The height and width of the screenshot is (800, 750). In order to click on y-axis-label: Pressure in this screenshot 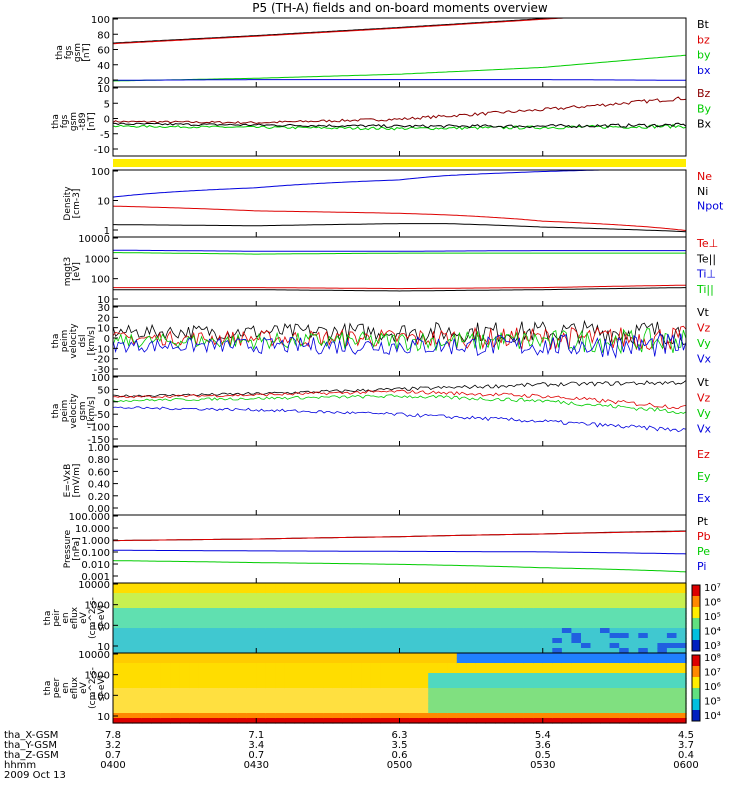, I will do `click(68, 548)`.